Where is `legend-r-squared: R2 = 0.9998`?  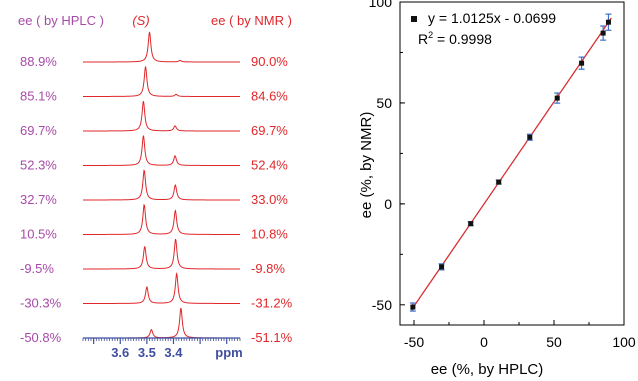 legend-r-squared: R2 = 0.9998 is located at coordinates (455, 38).